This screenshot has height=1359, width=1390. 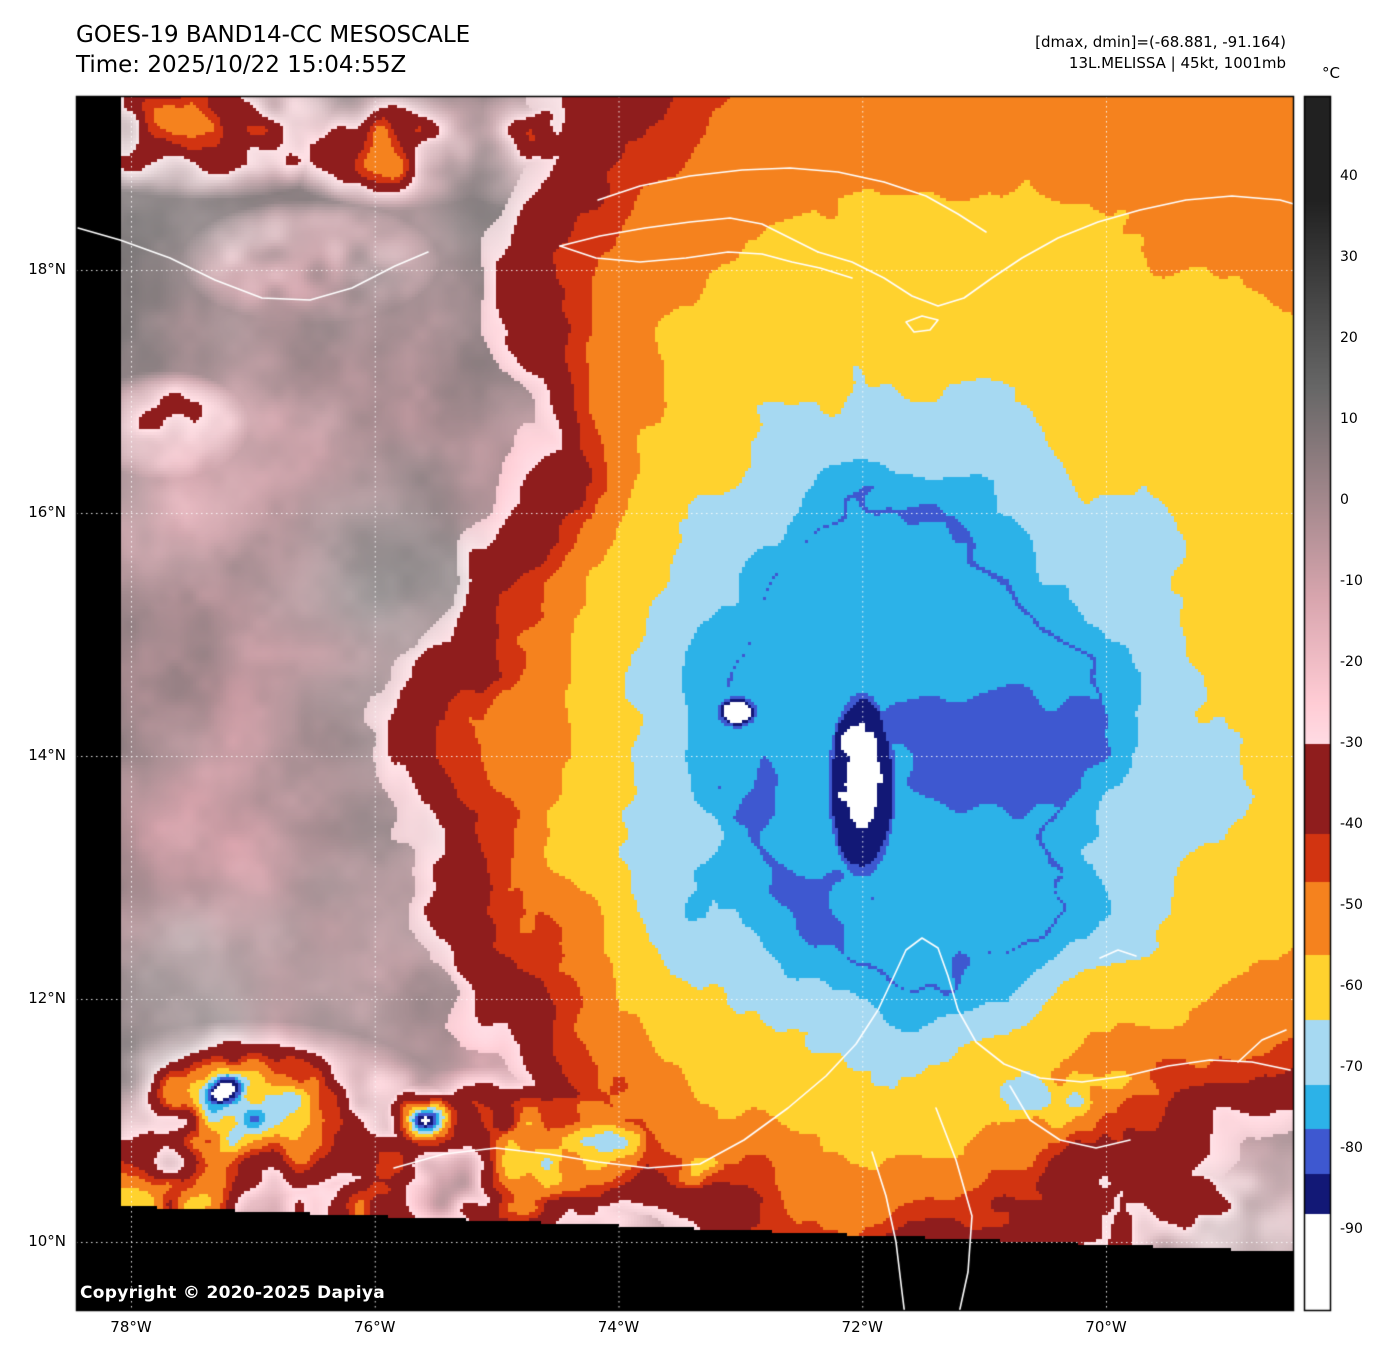 I want to click on dmax-dmin-readout: [dmax, dmin]=(-68.881, -91.164), so click(x=1160, y=42).